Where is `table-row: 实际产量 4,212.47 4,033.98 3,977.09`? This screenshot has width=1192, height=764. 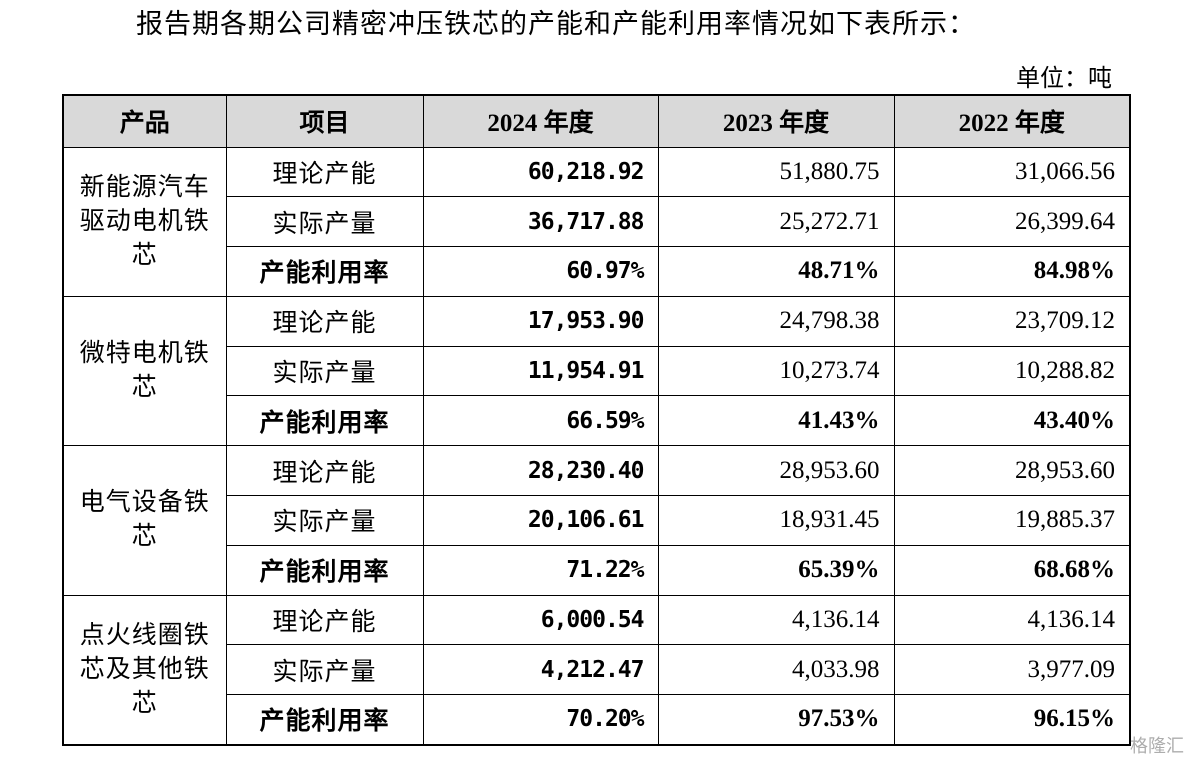
table-row: 实际产量 4,212.47 4,033.98 3,977.09 is located at coordinates (597, 670).